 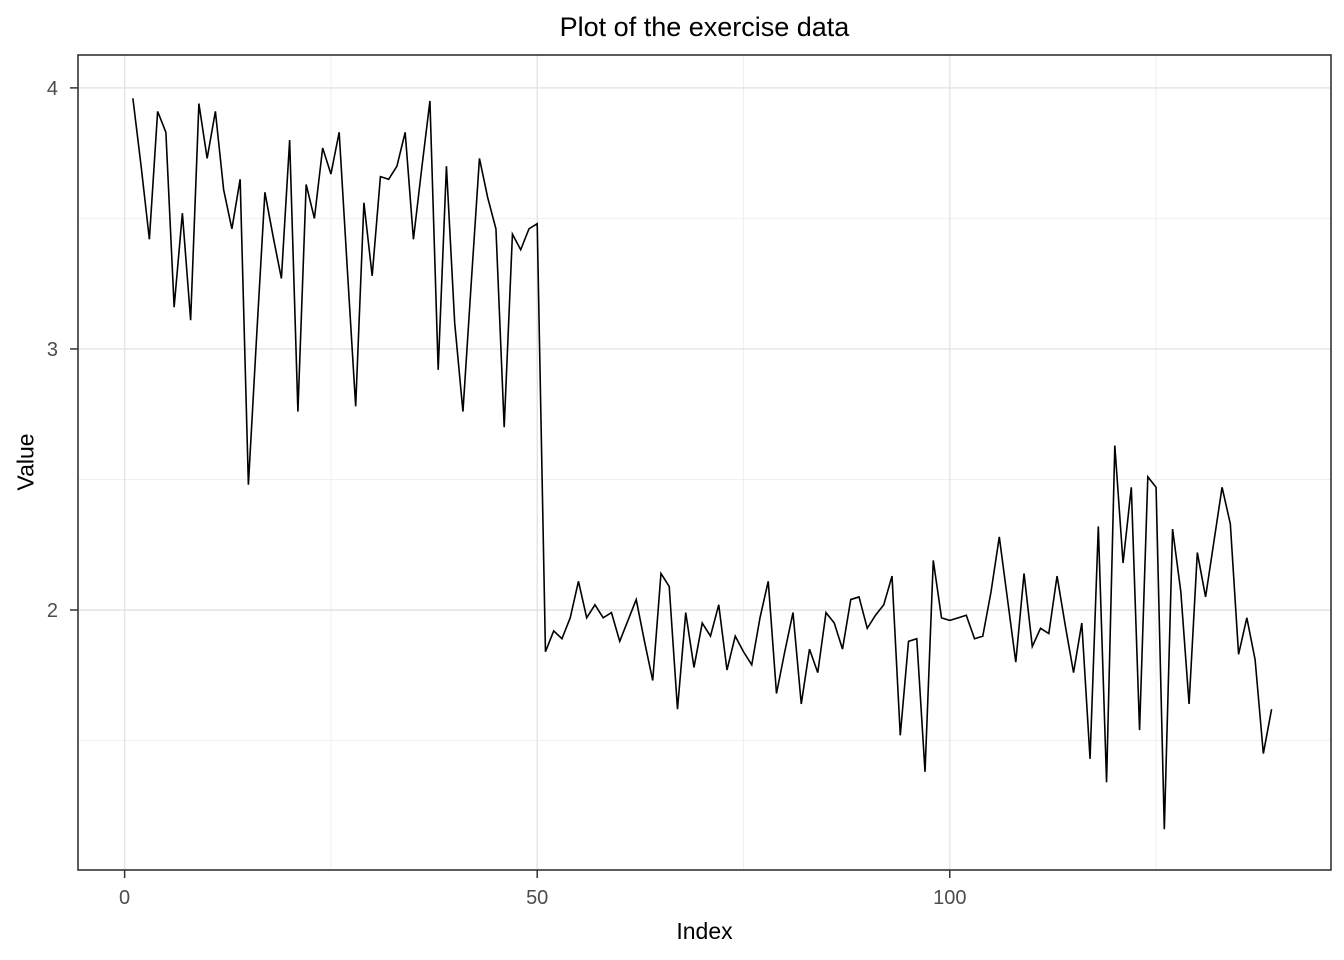 I want to click on x-tick-label: 100, so click(x=949, y=898).